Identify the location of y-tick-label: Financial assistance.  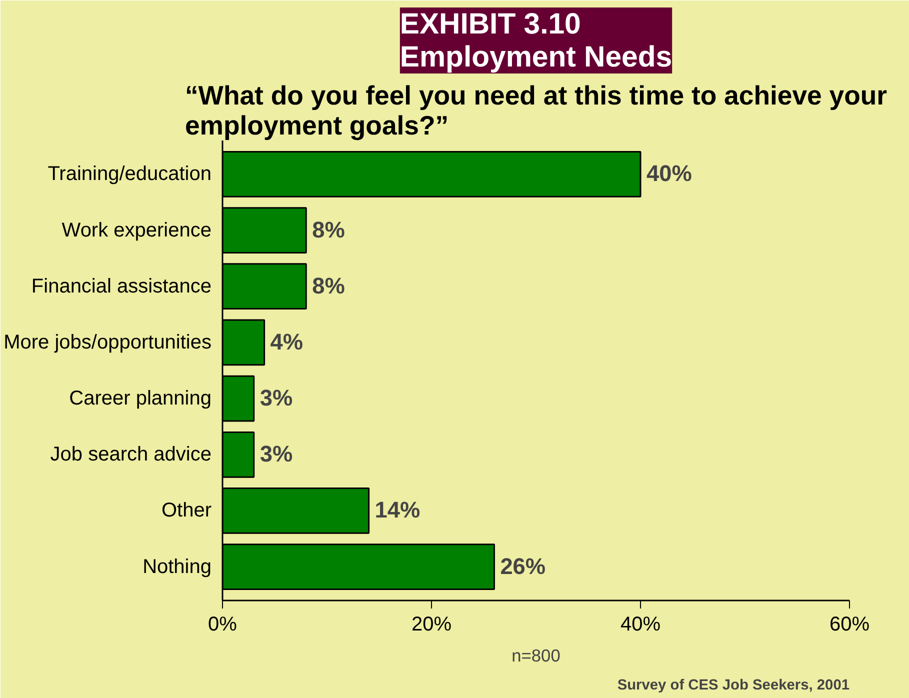
(121, 286).